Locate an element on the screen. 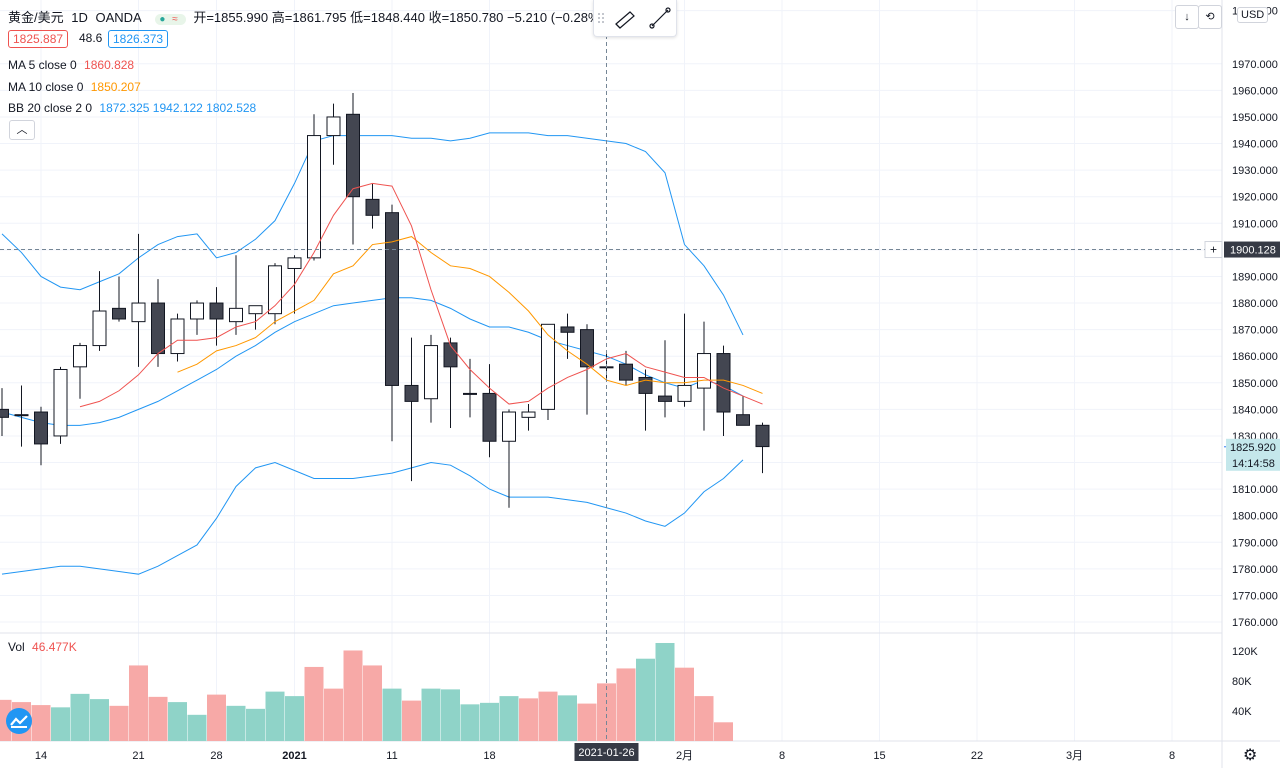 This screenshot has height=768, width=1280. bid-price-button: 1825.887 is located at coordinates (38, 39).